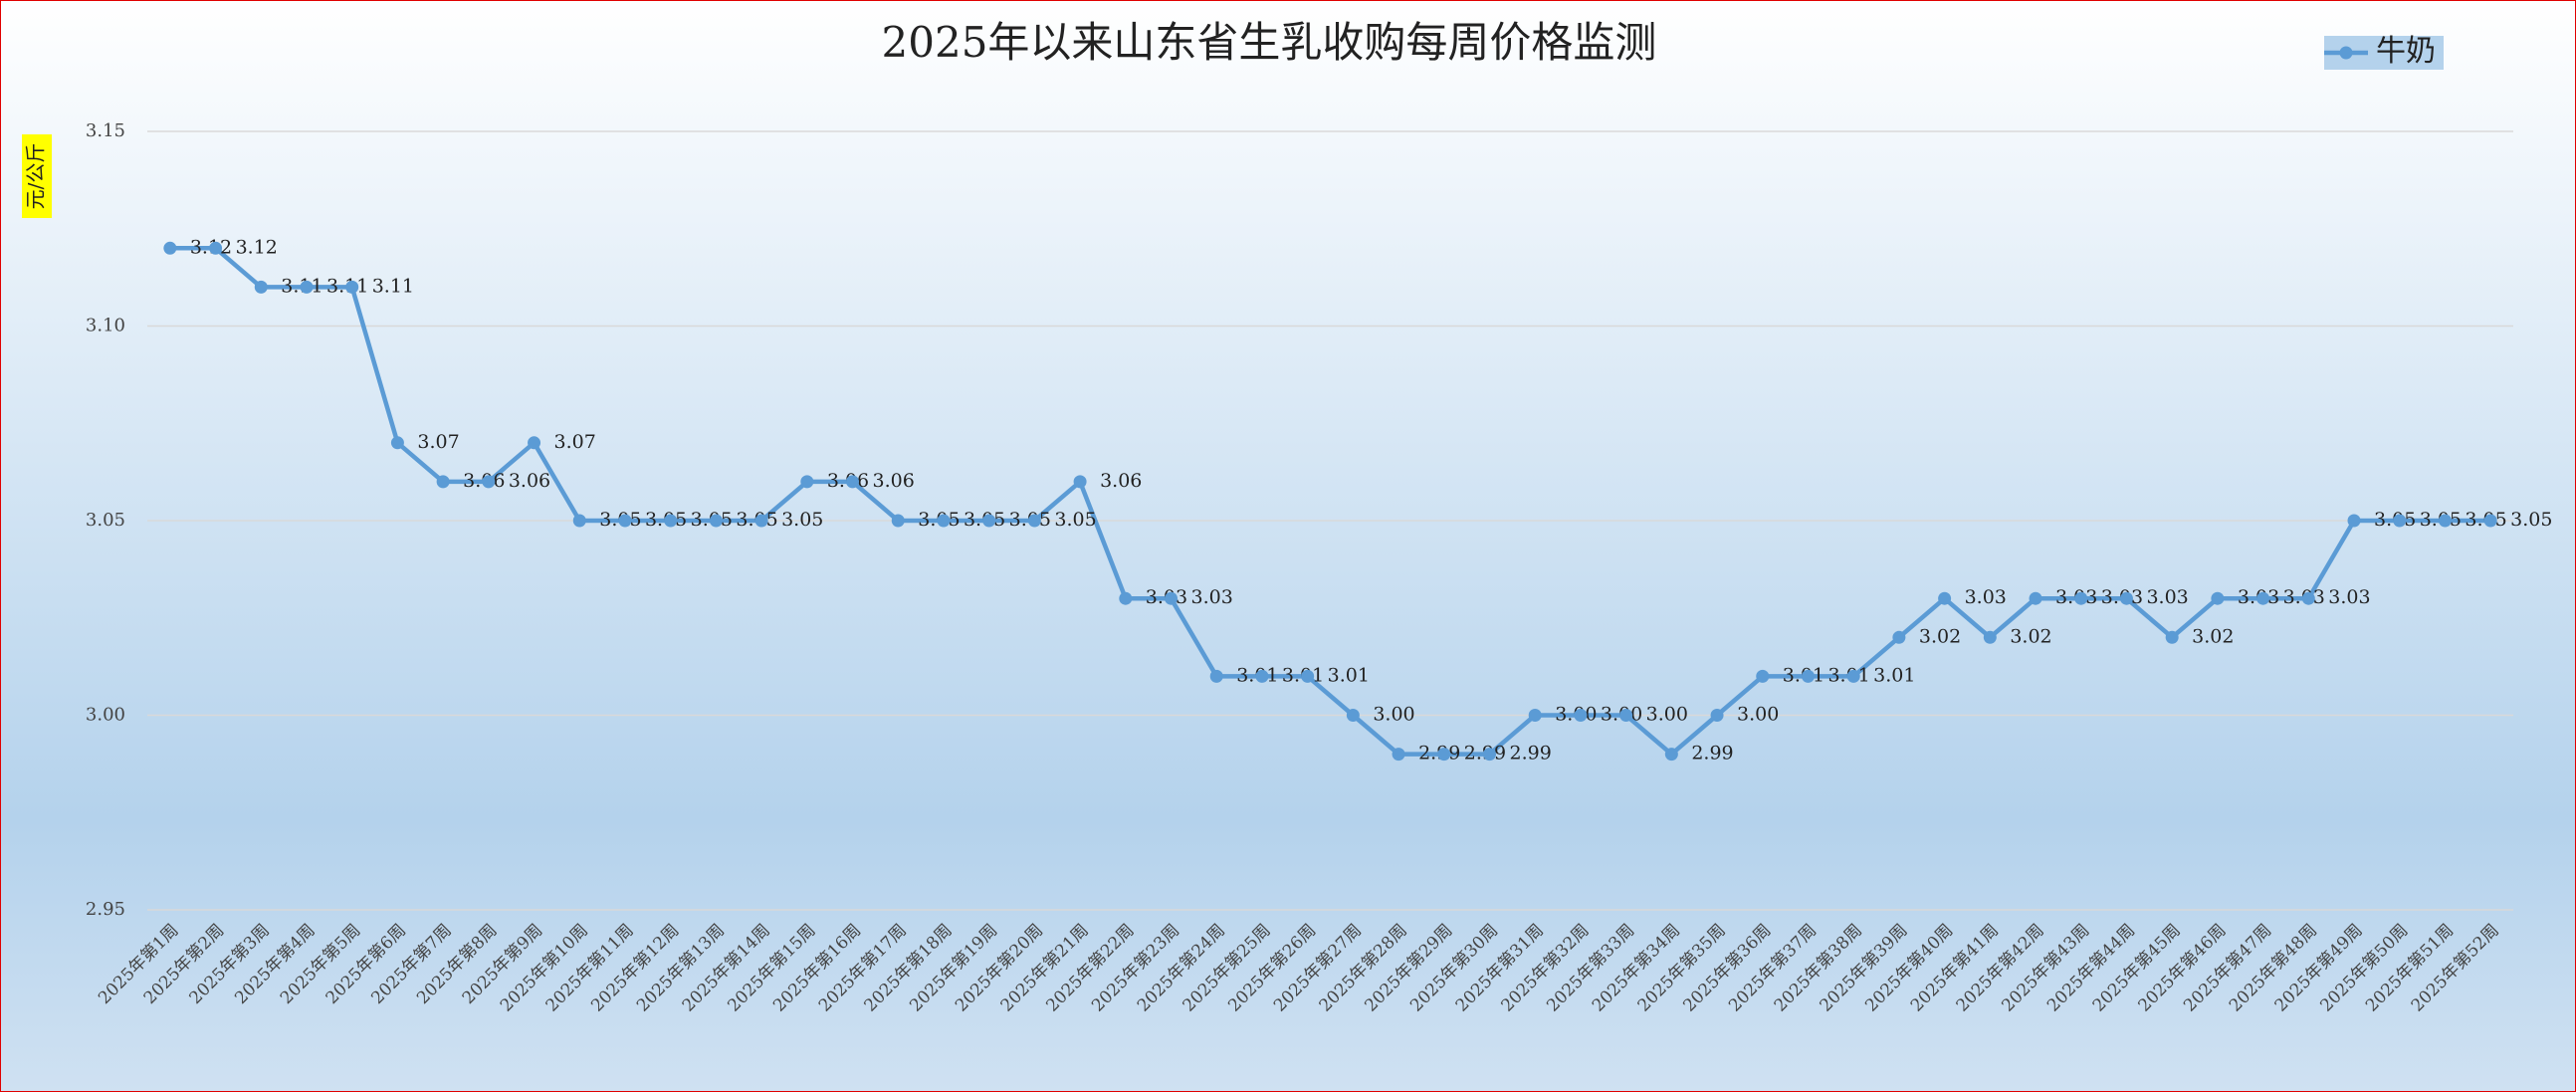 This screenshot has height=1092, width=2576. What do you see at coordinates (105, 326) in the screenshot?
I see `y-tick-label: 3.10` at bounding box center [105, 326].